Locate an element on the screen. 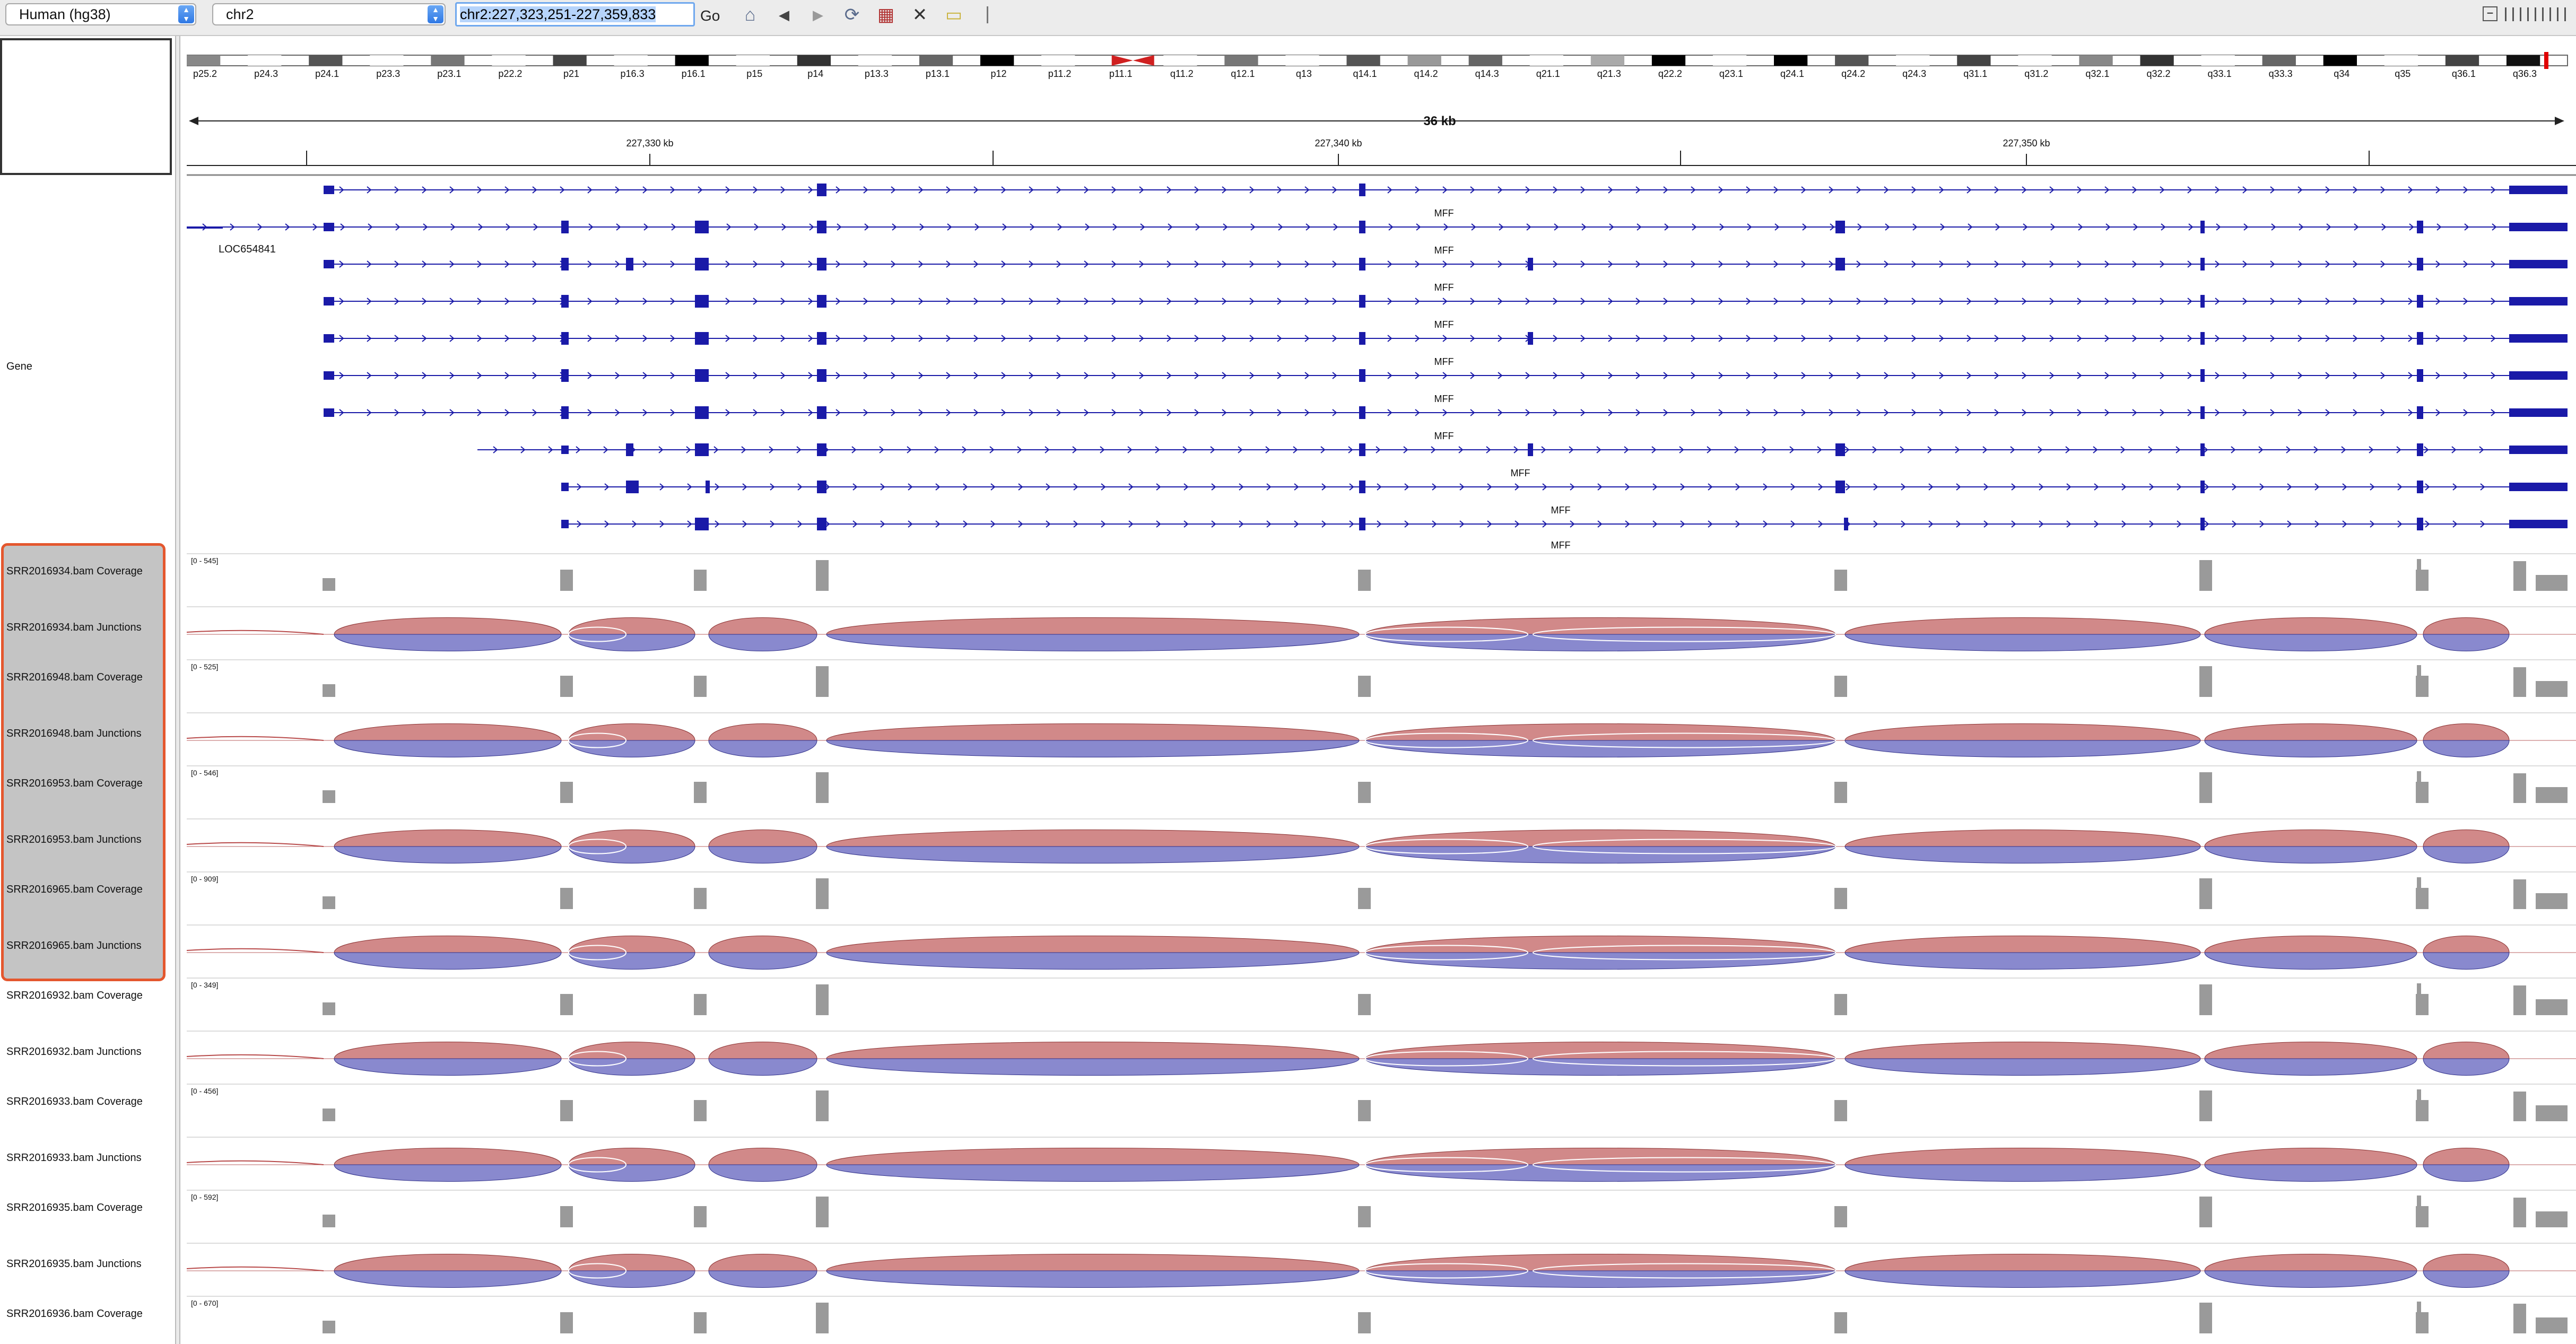 The image size is (2576, 1344). track-name-label: SRR2016948.bam Junctions is located at coordinates (74, 733).